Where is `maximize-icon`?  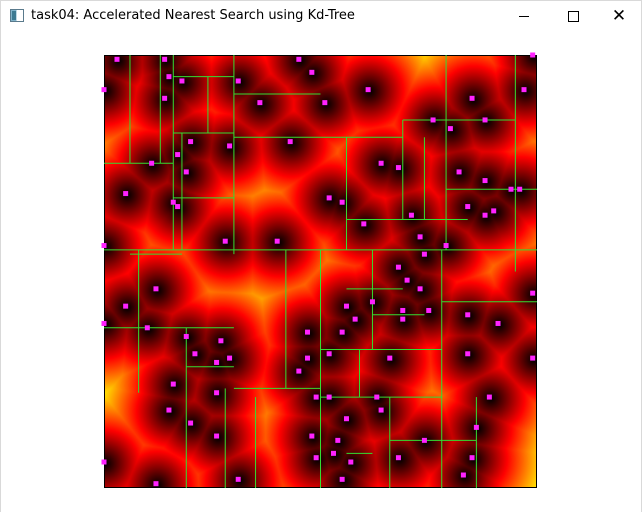 maximize-icon is located at coordinates (573, 16).